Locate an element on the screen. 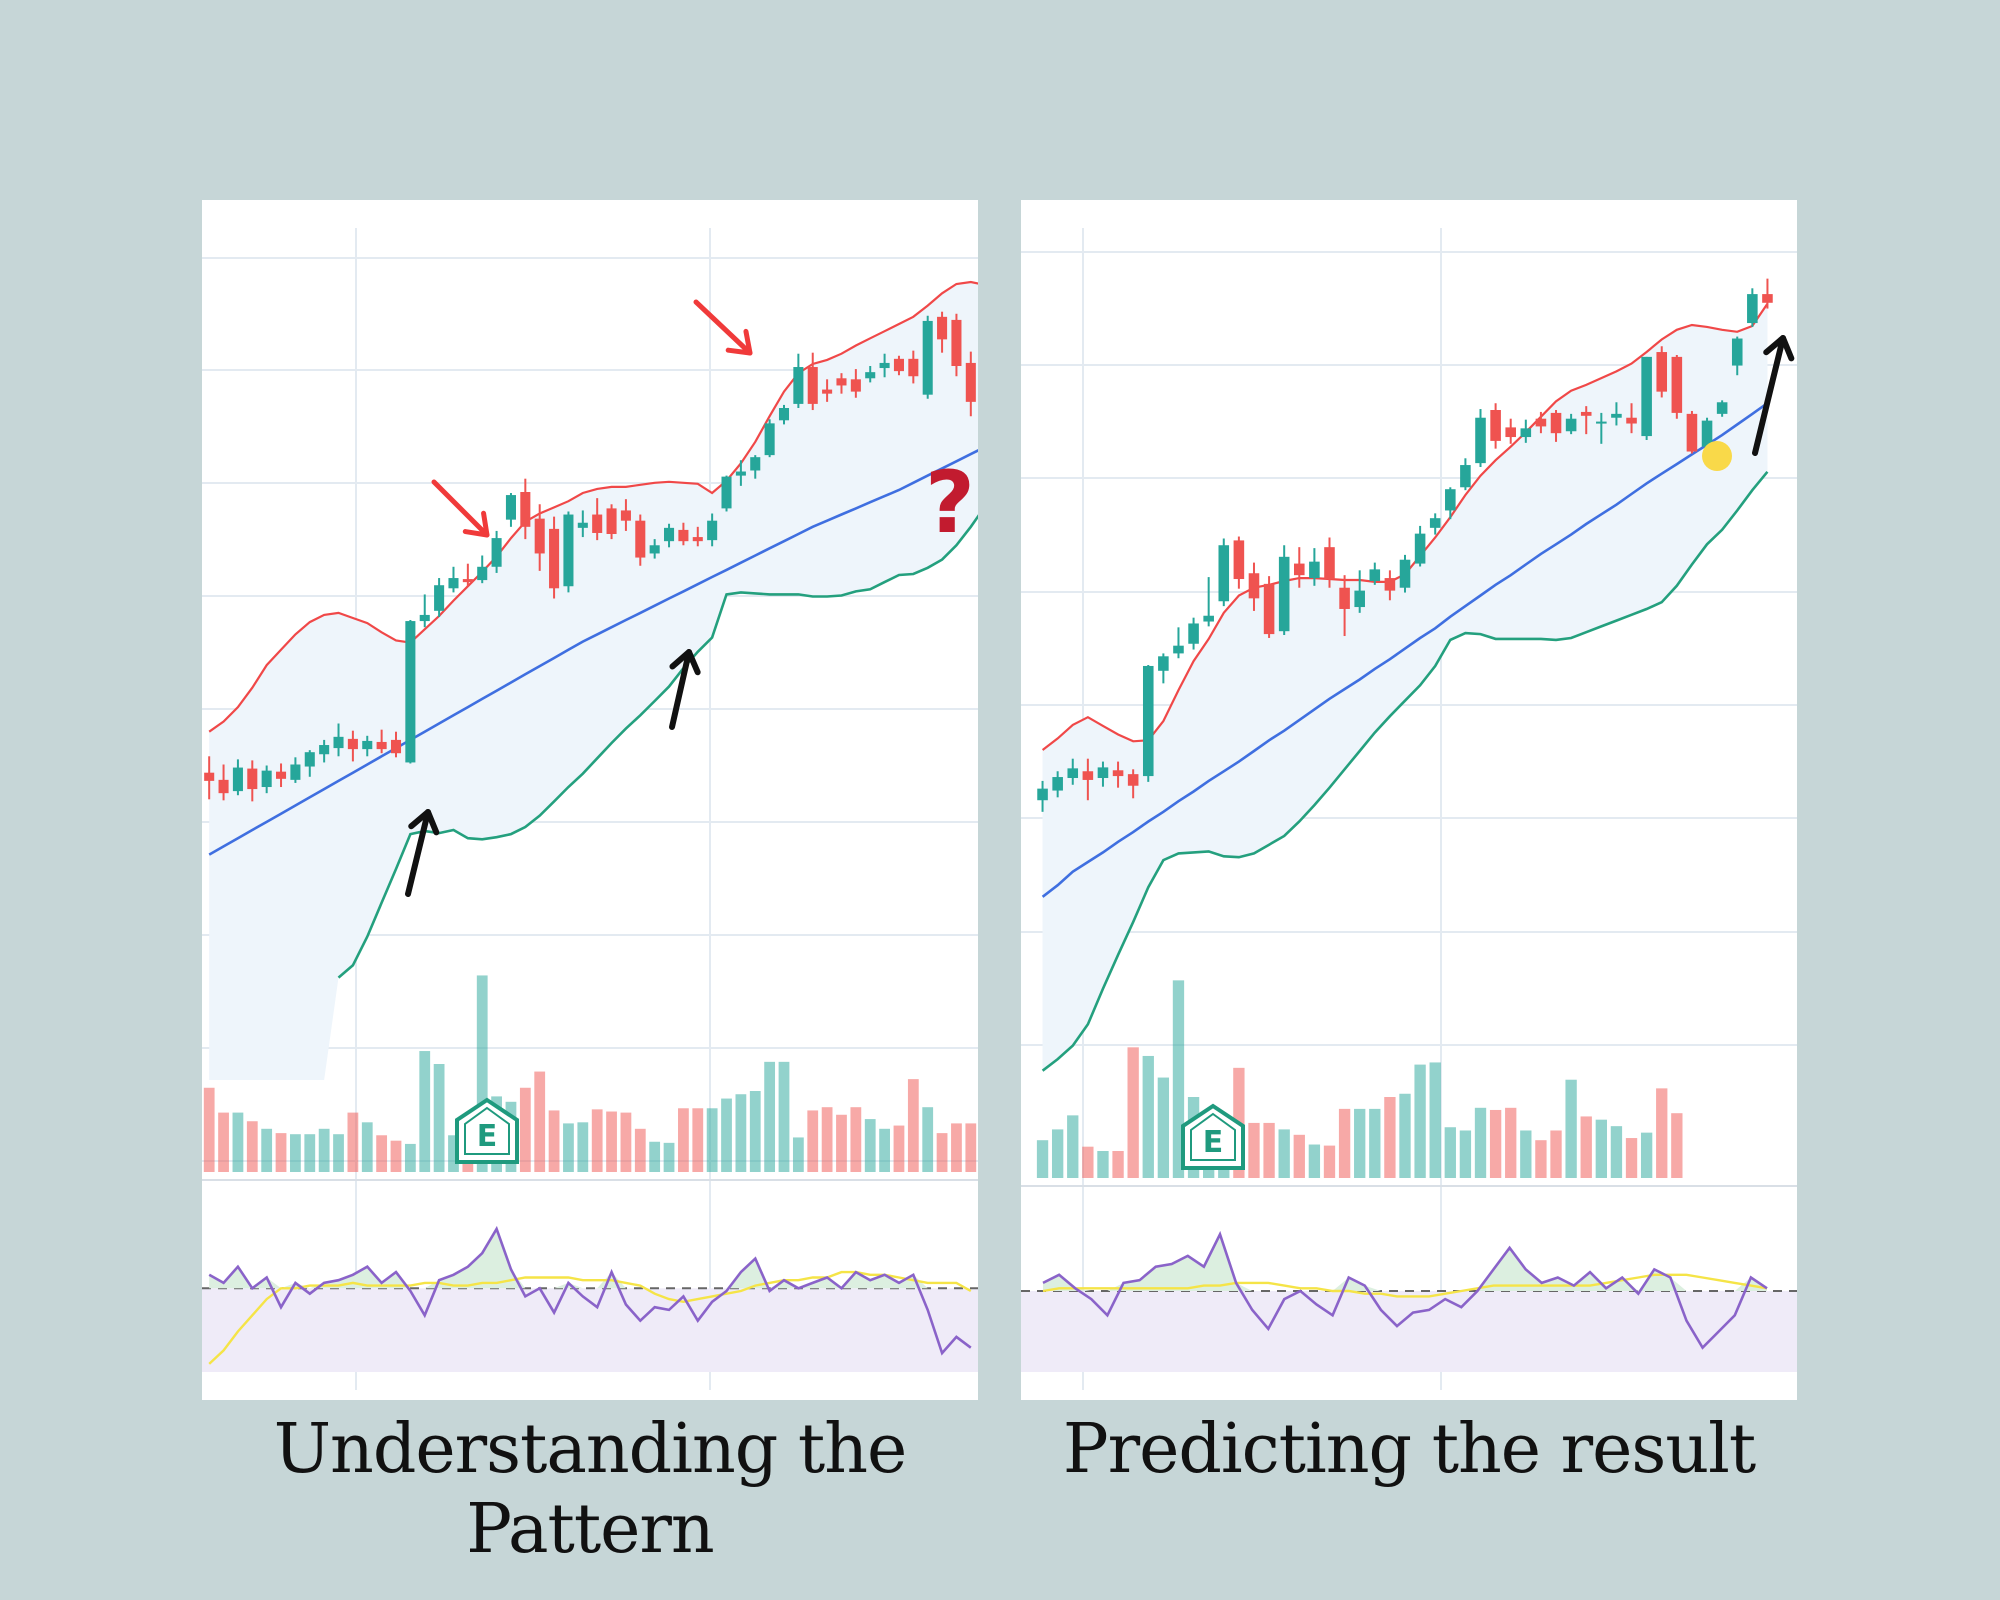 This screenshot has height=1600, width=2000. lower-band-line is located at coordinates (657, 746).